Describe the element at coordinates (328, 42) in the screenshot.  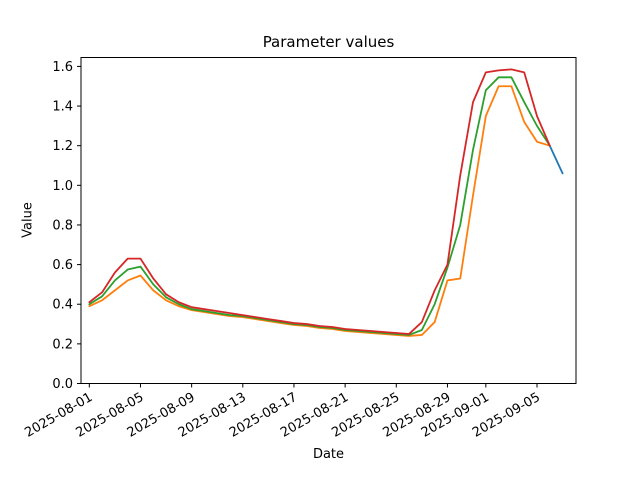
I see `chart-title: Parameter values` at that location.